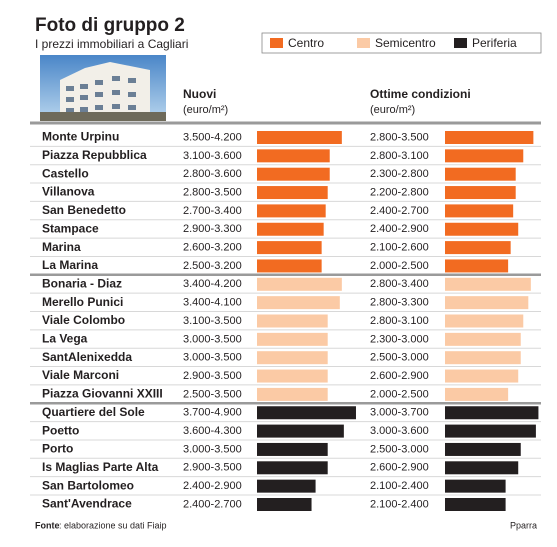 The width and height of the screenshot is (557, 547). I want to click on legend-box, so click(401, 43).